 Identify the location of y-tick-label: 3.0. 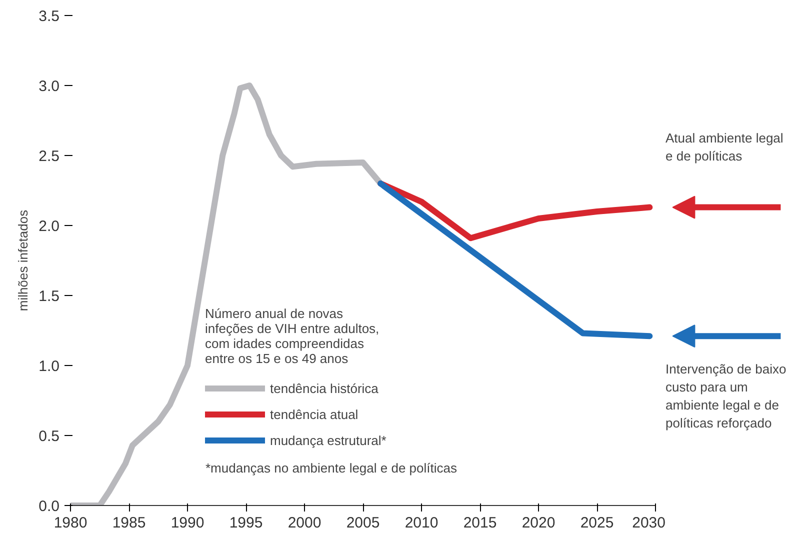
(49, 86).